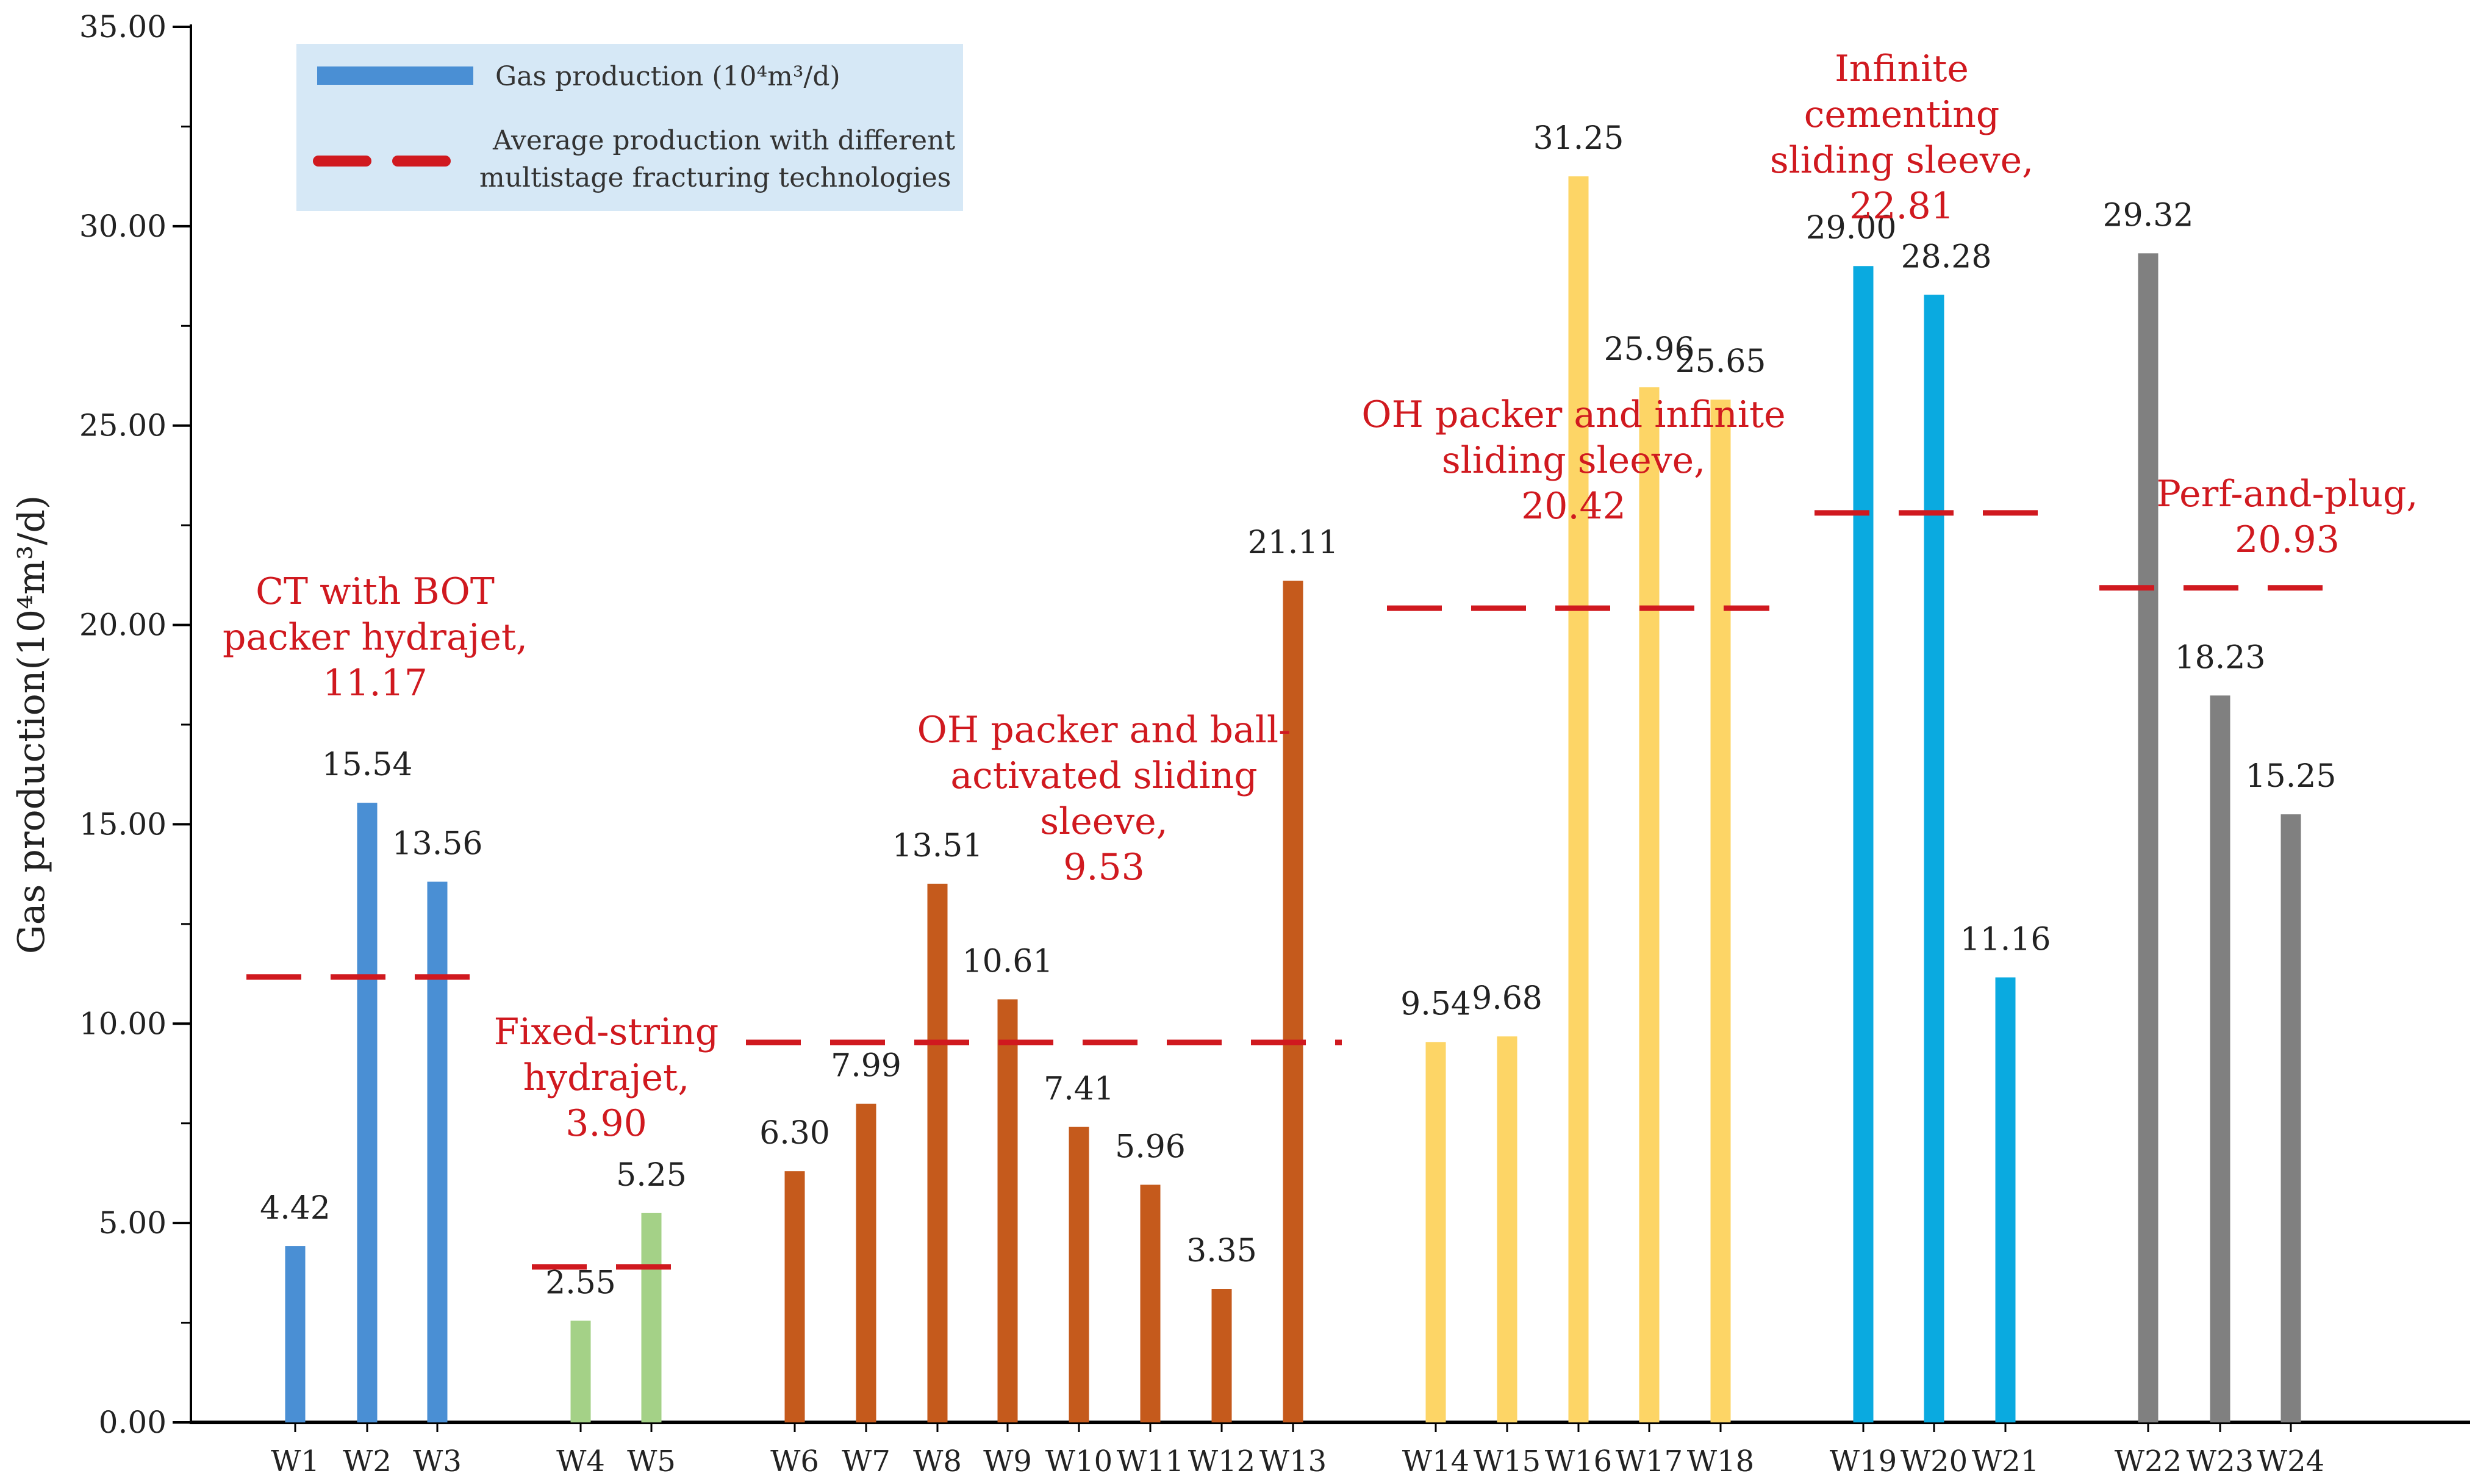 This screenshot has height=1484, width=2472. What do you see at coordinates (580, 1461) in the screenshot?
I see `x-tick-label-w4: W4` at bounding box center [580, 1461].